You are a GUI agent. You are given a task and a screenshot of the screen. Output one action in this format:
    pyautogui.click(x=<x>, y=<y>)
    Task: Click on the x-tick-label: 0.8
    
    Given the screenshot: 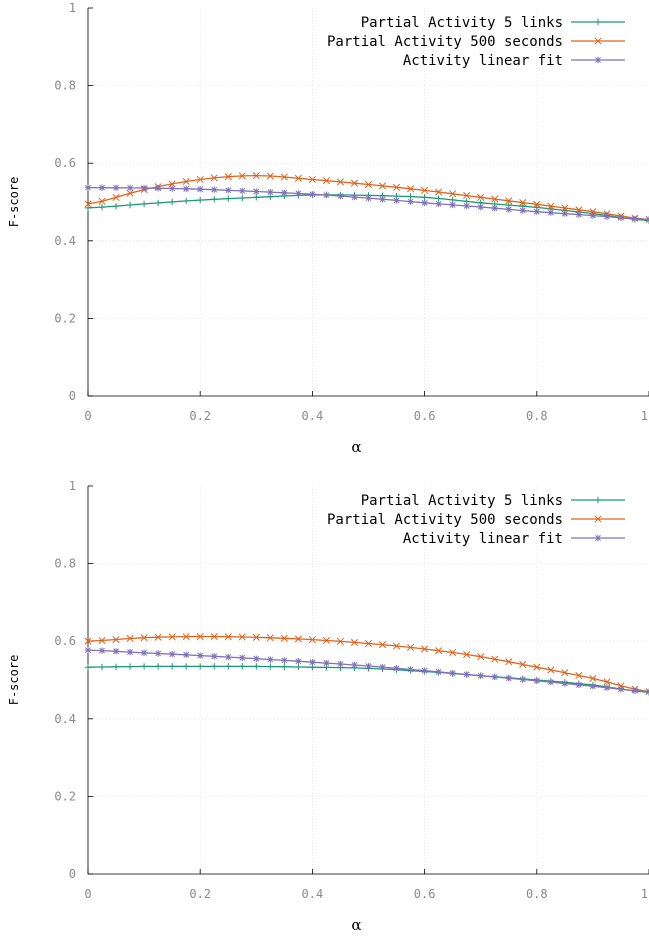 What is the action you would take?
    pyautogui.click(x=537, y=416)
    